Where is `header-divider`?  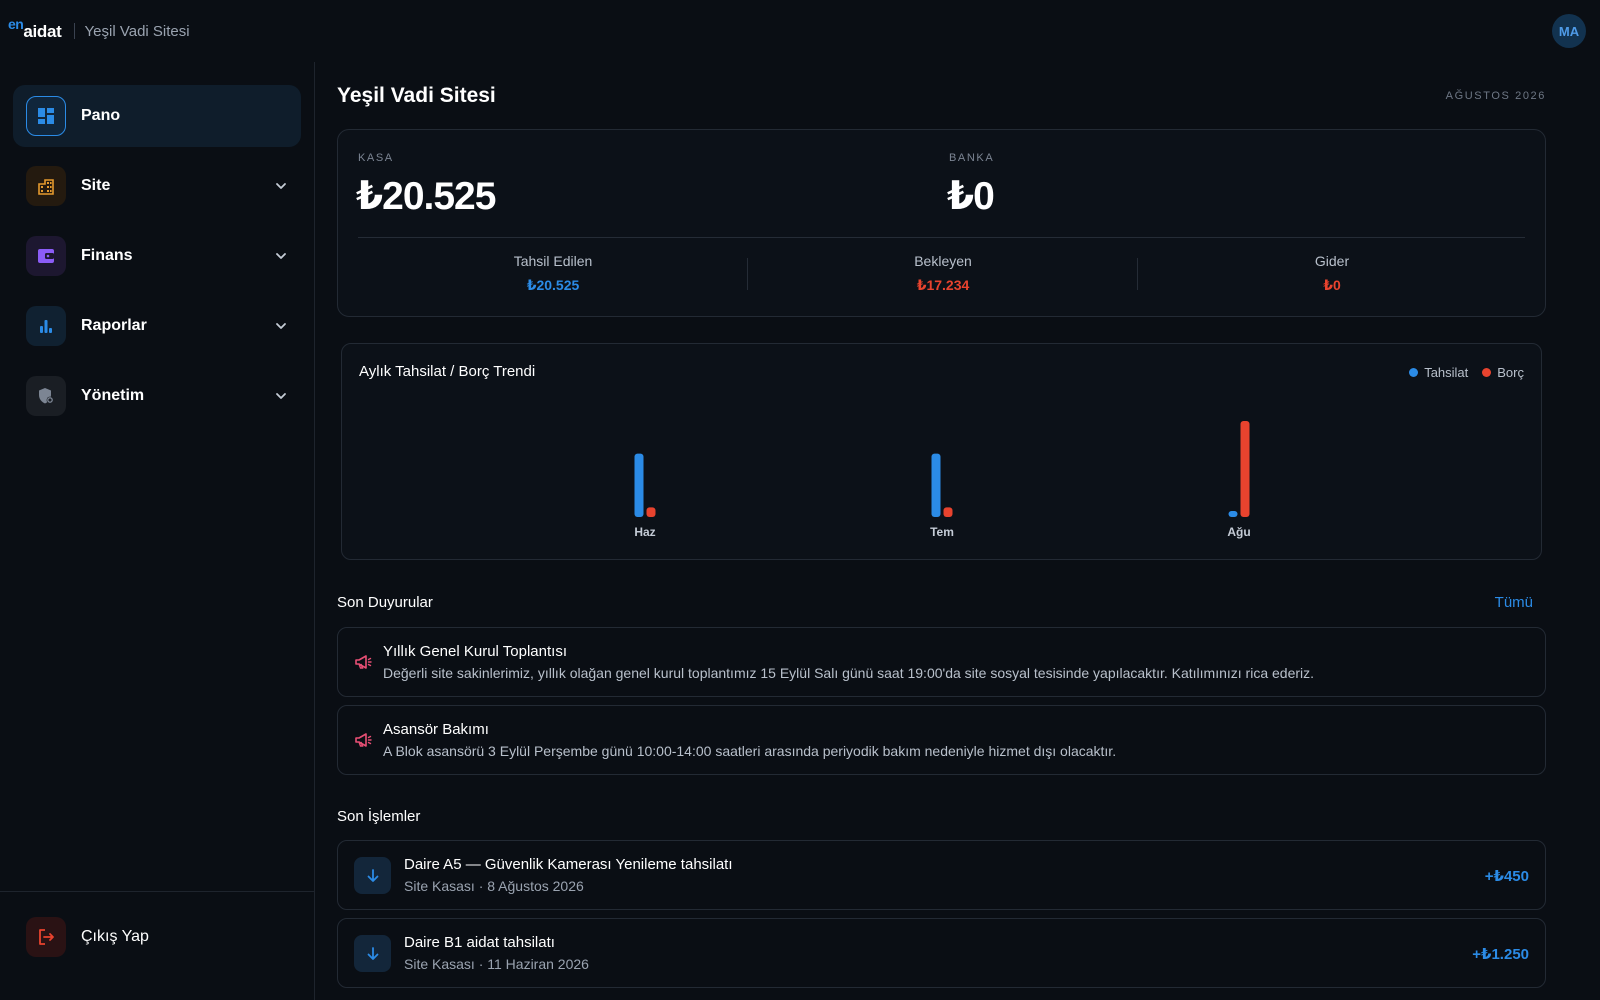 header-divider is located at coordinates (74, 31).